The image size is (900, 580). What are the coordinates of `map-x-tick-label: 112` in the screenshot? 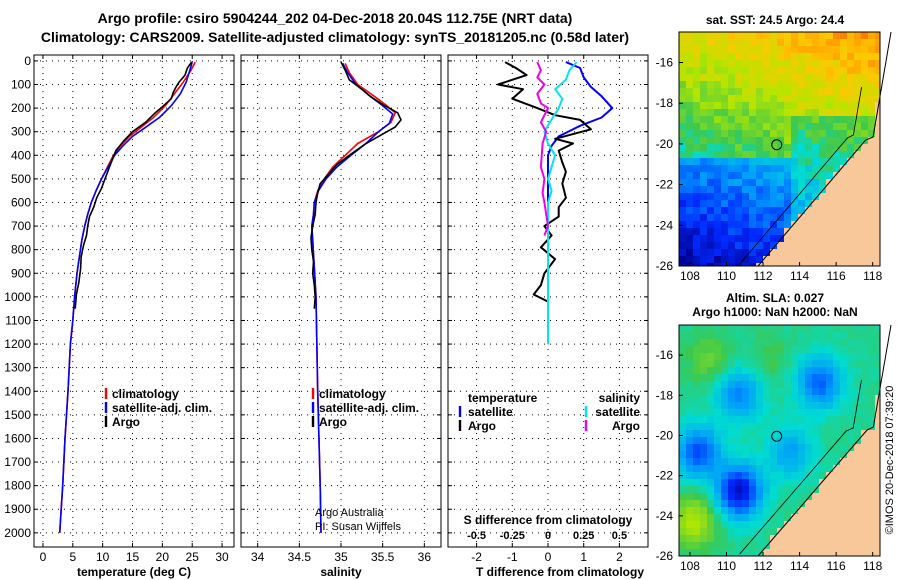 It's located at (762, 276).